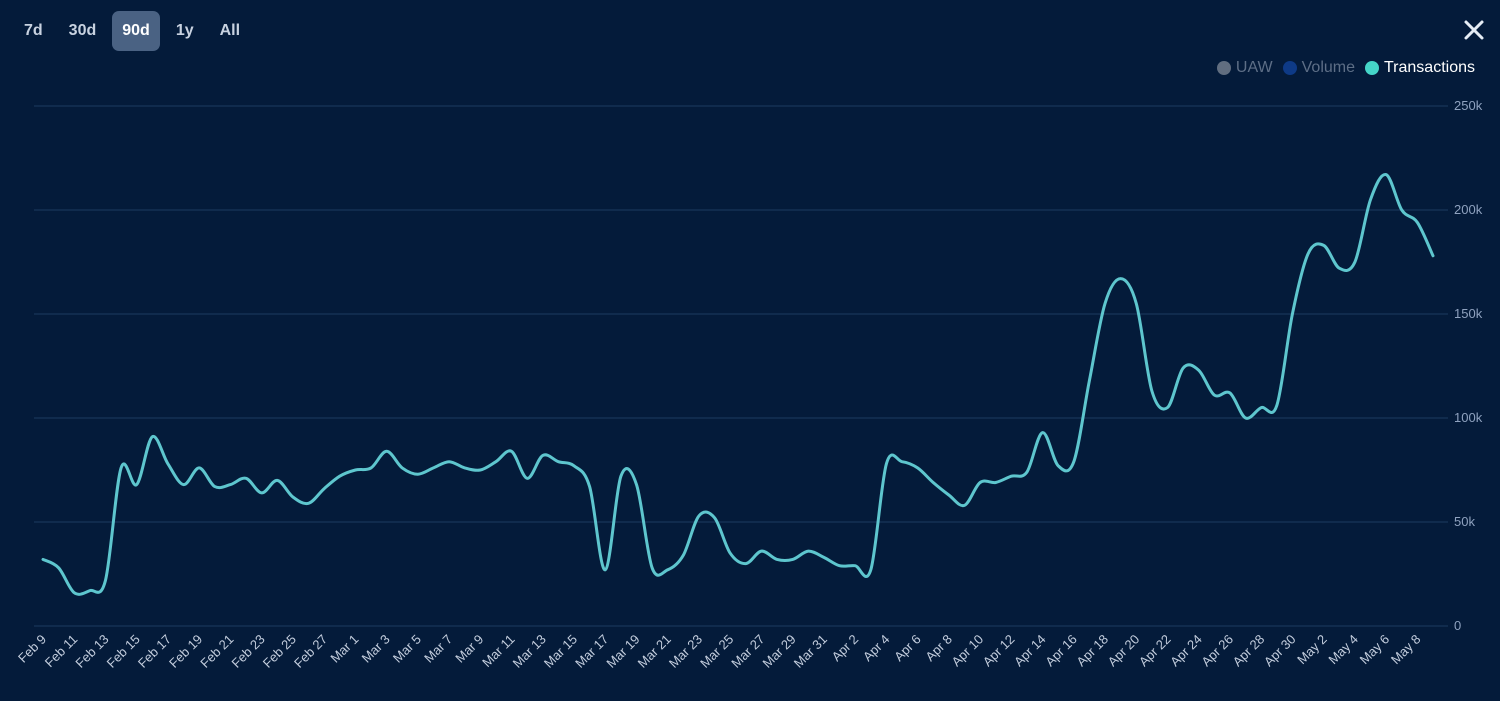  I want to click on range-tab-1y: 1y, so click(184, 30).